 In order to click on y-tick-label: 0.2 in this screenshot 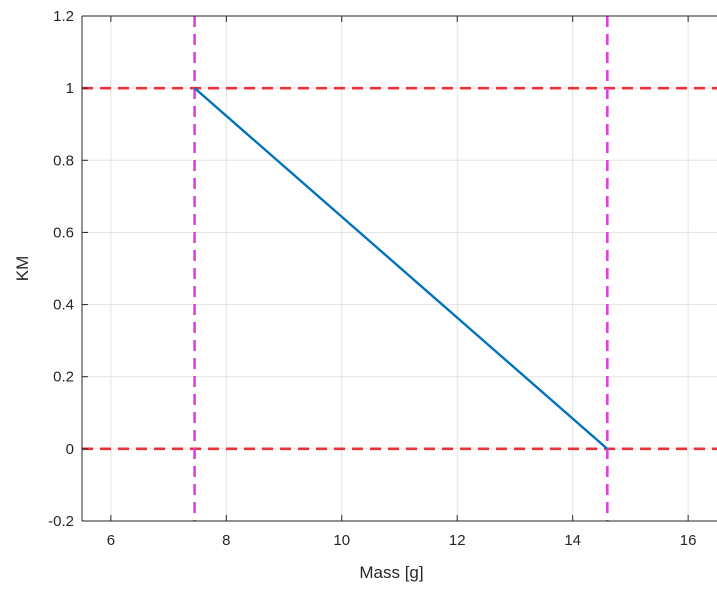, I will do `click(63, 377)`.